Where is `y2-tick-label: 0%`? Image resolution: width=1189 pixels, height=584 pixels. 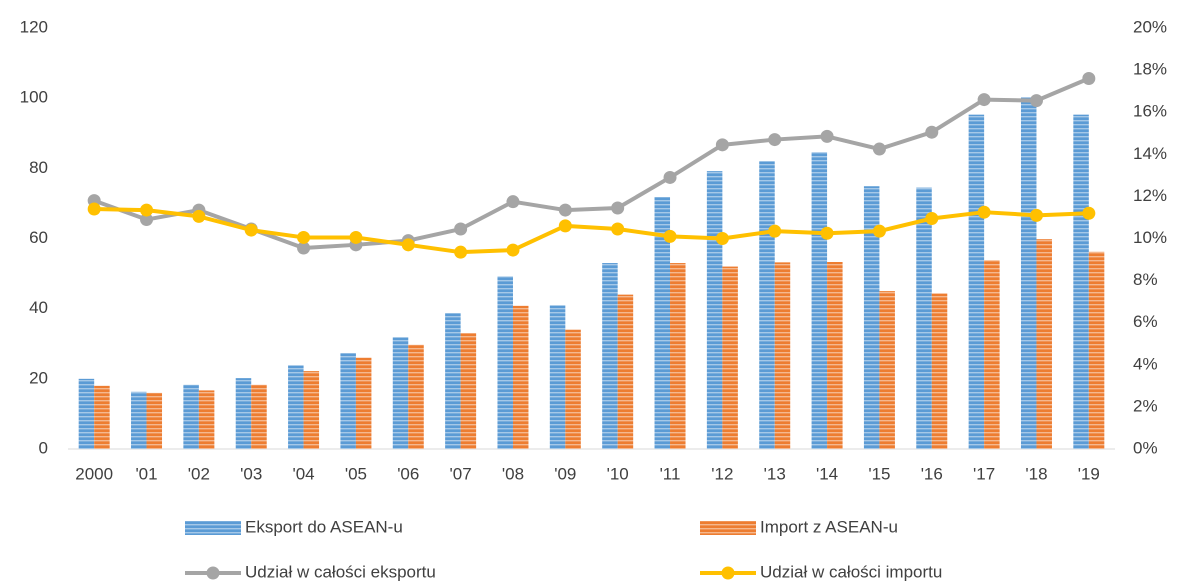
y2-tick-label: 0% is located at coordinates (1145, 447).